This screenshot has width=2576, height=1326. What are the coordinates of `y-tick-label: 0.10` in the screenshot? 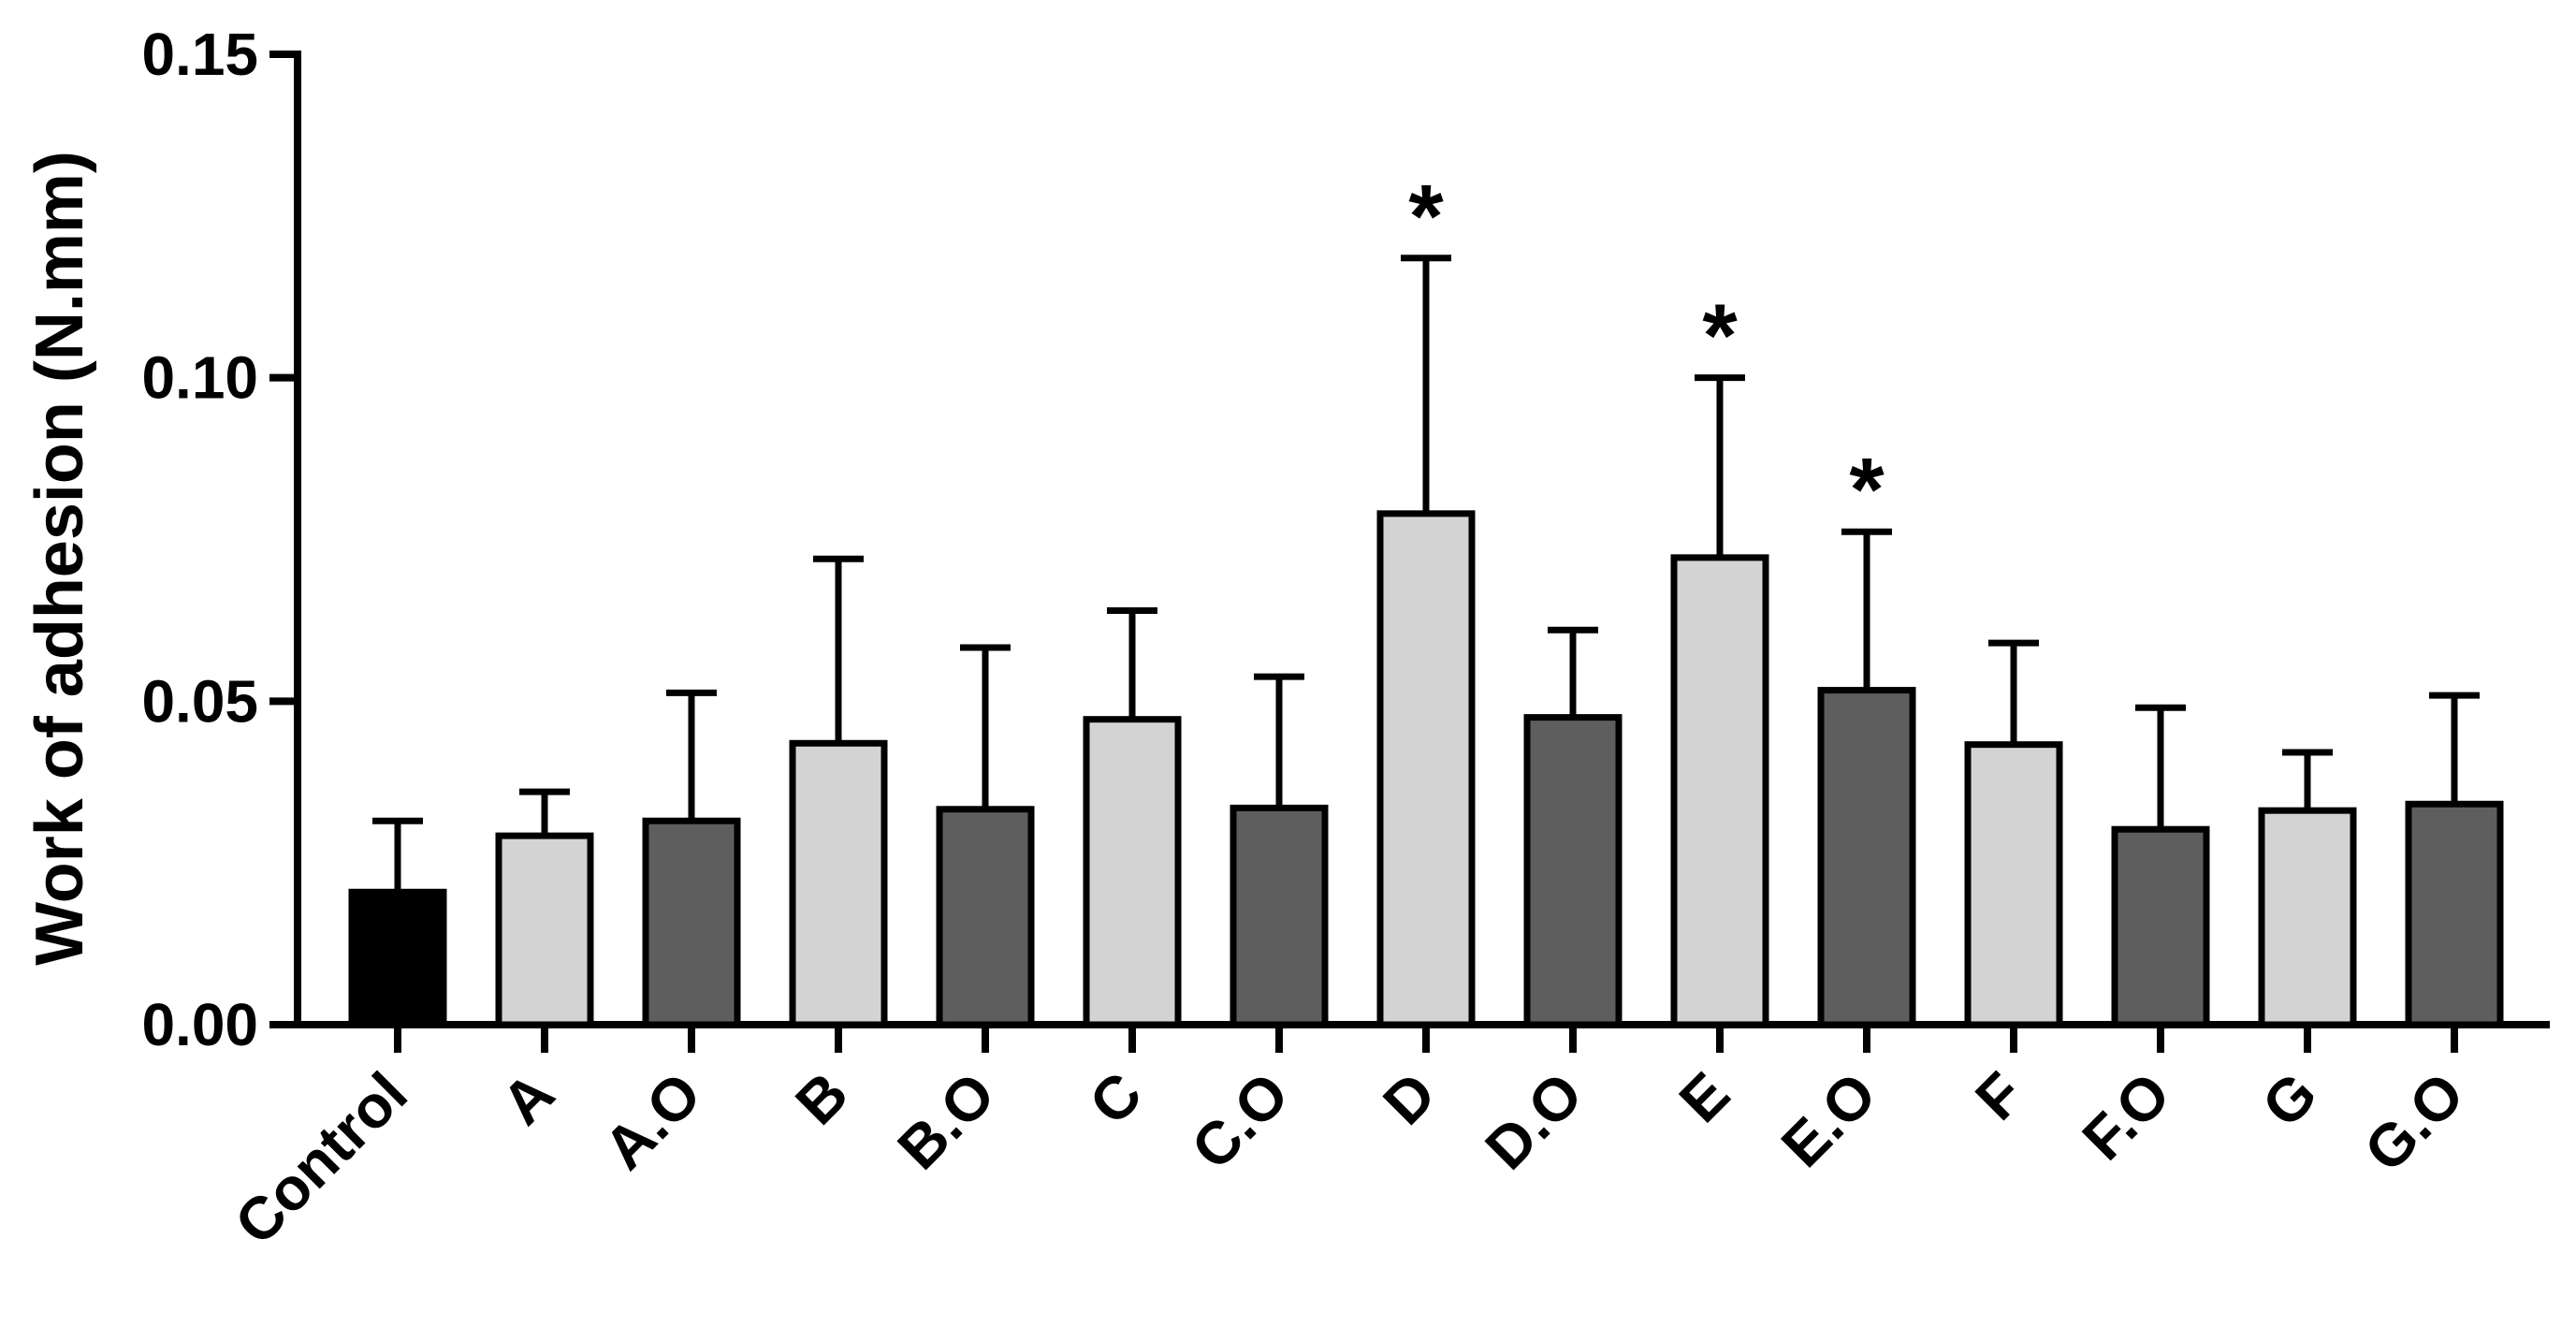 It's located at (199, 378).